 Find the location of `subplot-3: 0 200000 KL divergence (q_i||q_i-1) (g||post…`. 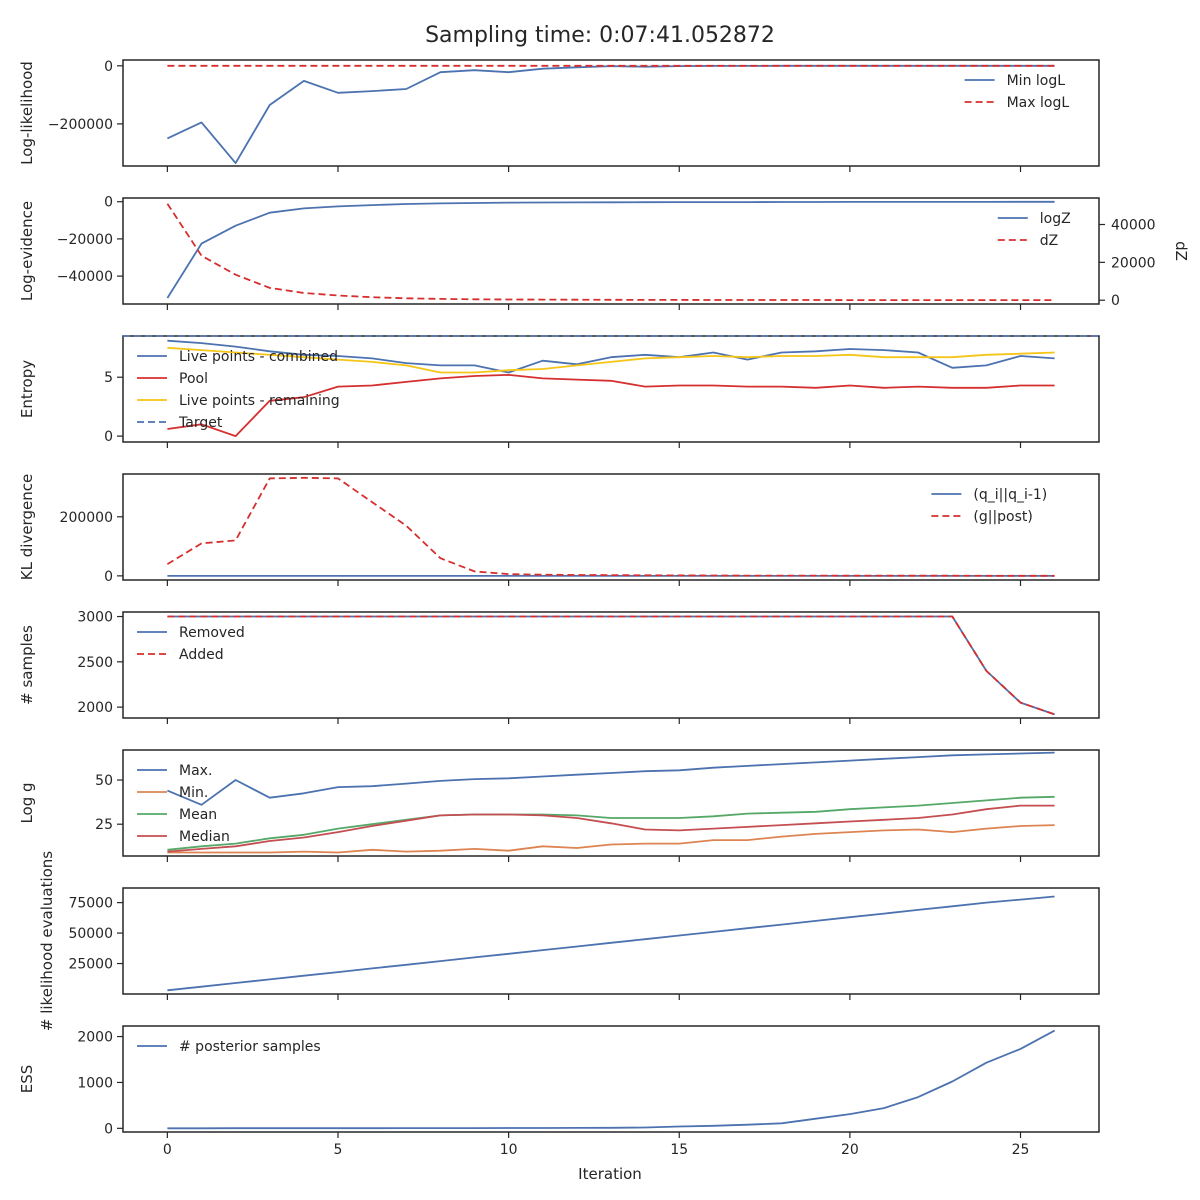

subplot-3: 0 200000 KL divergence (q_i||q_i-1) (g||post… is located at coordinates (559, 529).